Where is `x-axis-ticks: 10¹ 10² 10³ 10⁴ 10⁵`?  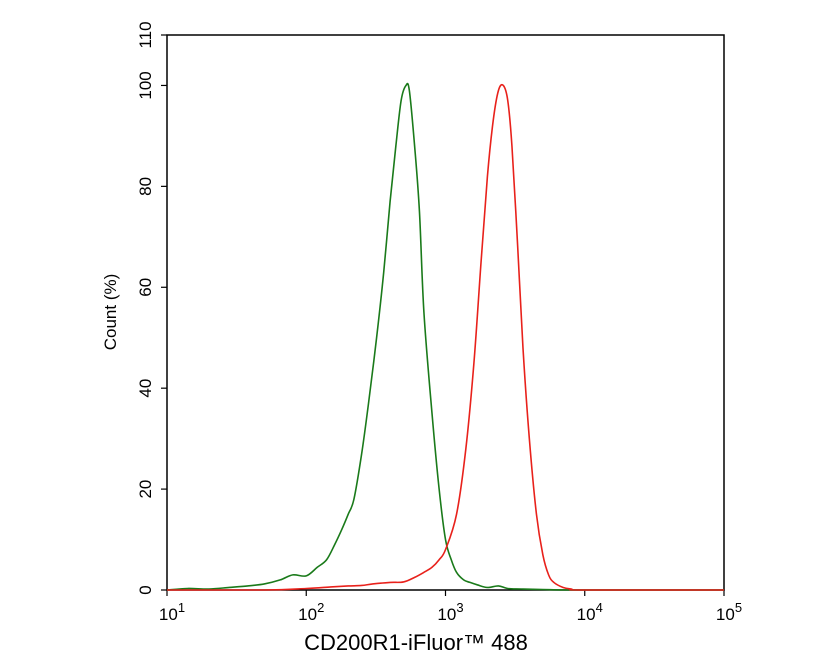
x-axis-ticks: 10¹ 10² 10³ 10⁴ 10⁵ is located at coordinates (450, 607).